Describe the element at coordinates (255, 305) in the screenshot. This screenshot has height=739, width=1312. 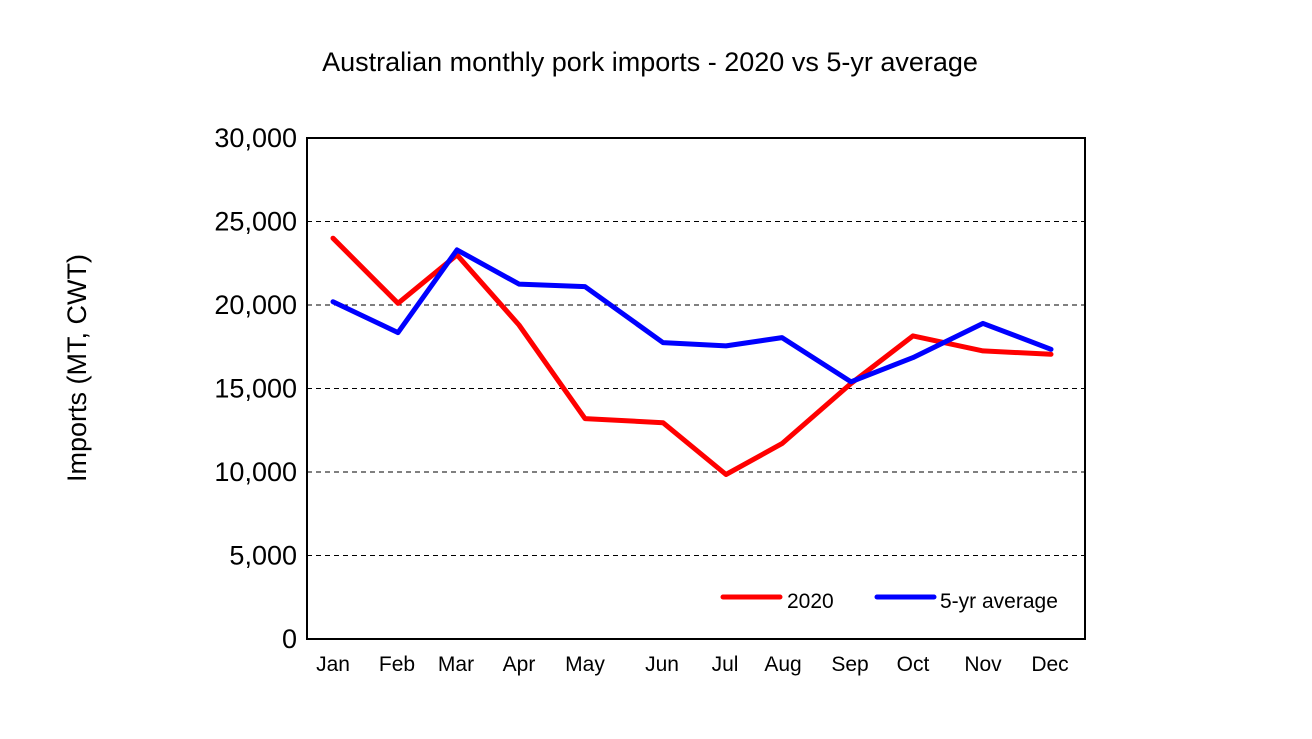
I see `y-tick-label: 20,000` at that location.